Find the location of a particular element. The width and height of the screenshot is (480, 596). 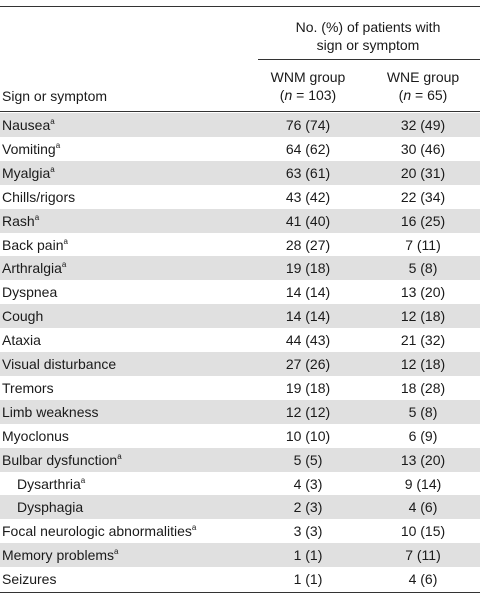

wne-cell: 21 (32) is located at coordinates (423, 340).